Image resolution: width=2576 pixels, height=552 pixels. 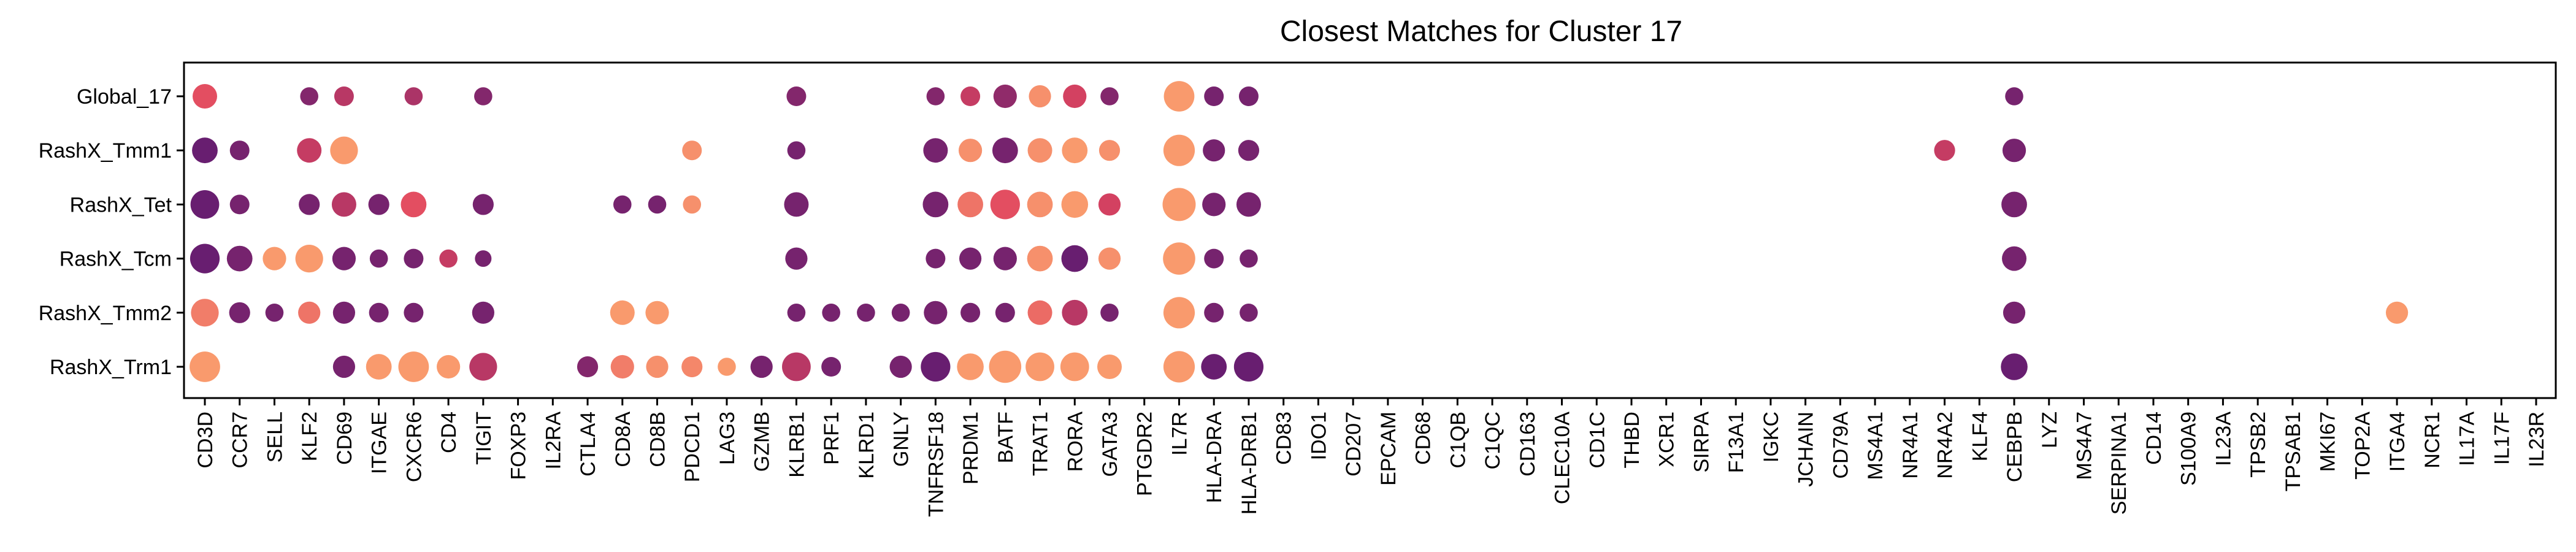 What do you see at coordinates (2154, 438) in the screenshot?
I see `x-tick-label: CD14` at bounding box center [2154, 438].